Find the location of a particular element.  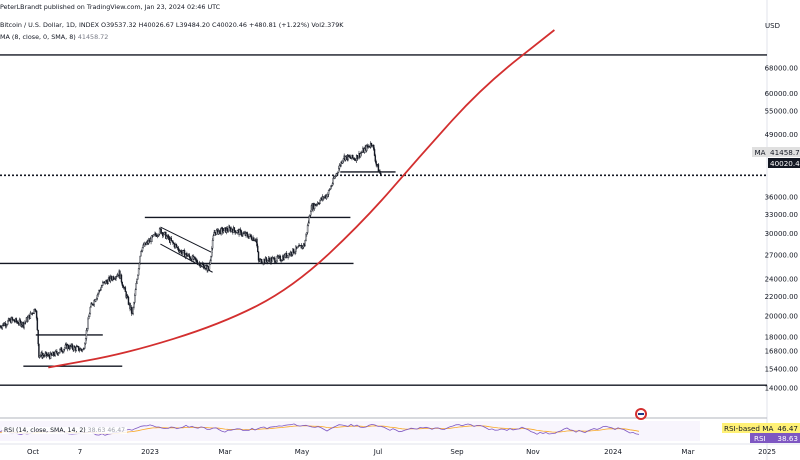

rsi-ma-badge: RSI-based MA 46.47 is located at coordinates (761, 428).